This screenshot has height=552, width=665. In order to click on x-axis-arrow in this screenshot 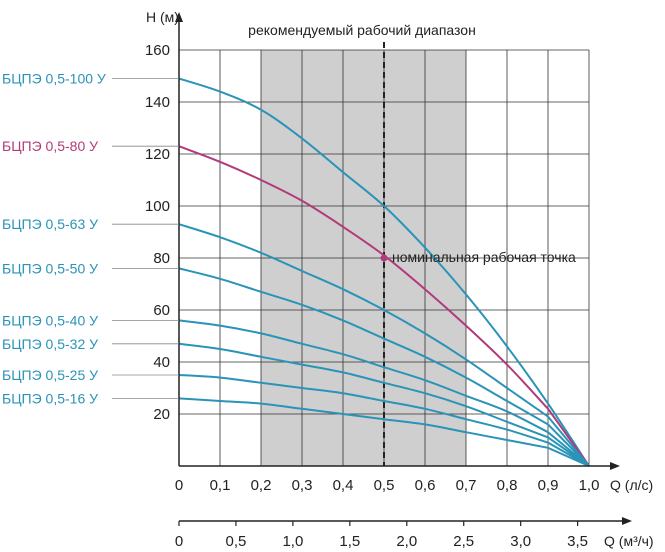, I will do `click(615, 466)`.